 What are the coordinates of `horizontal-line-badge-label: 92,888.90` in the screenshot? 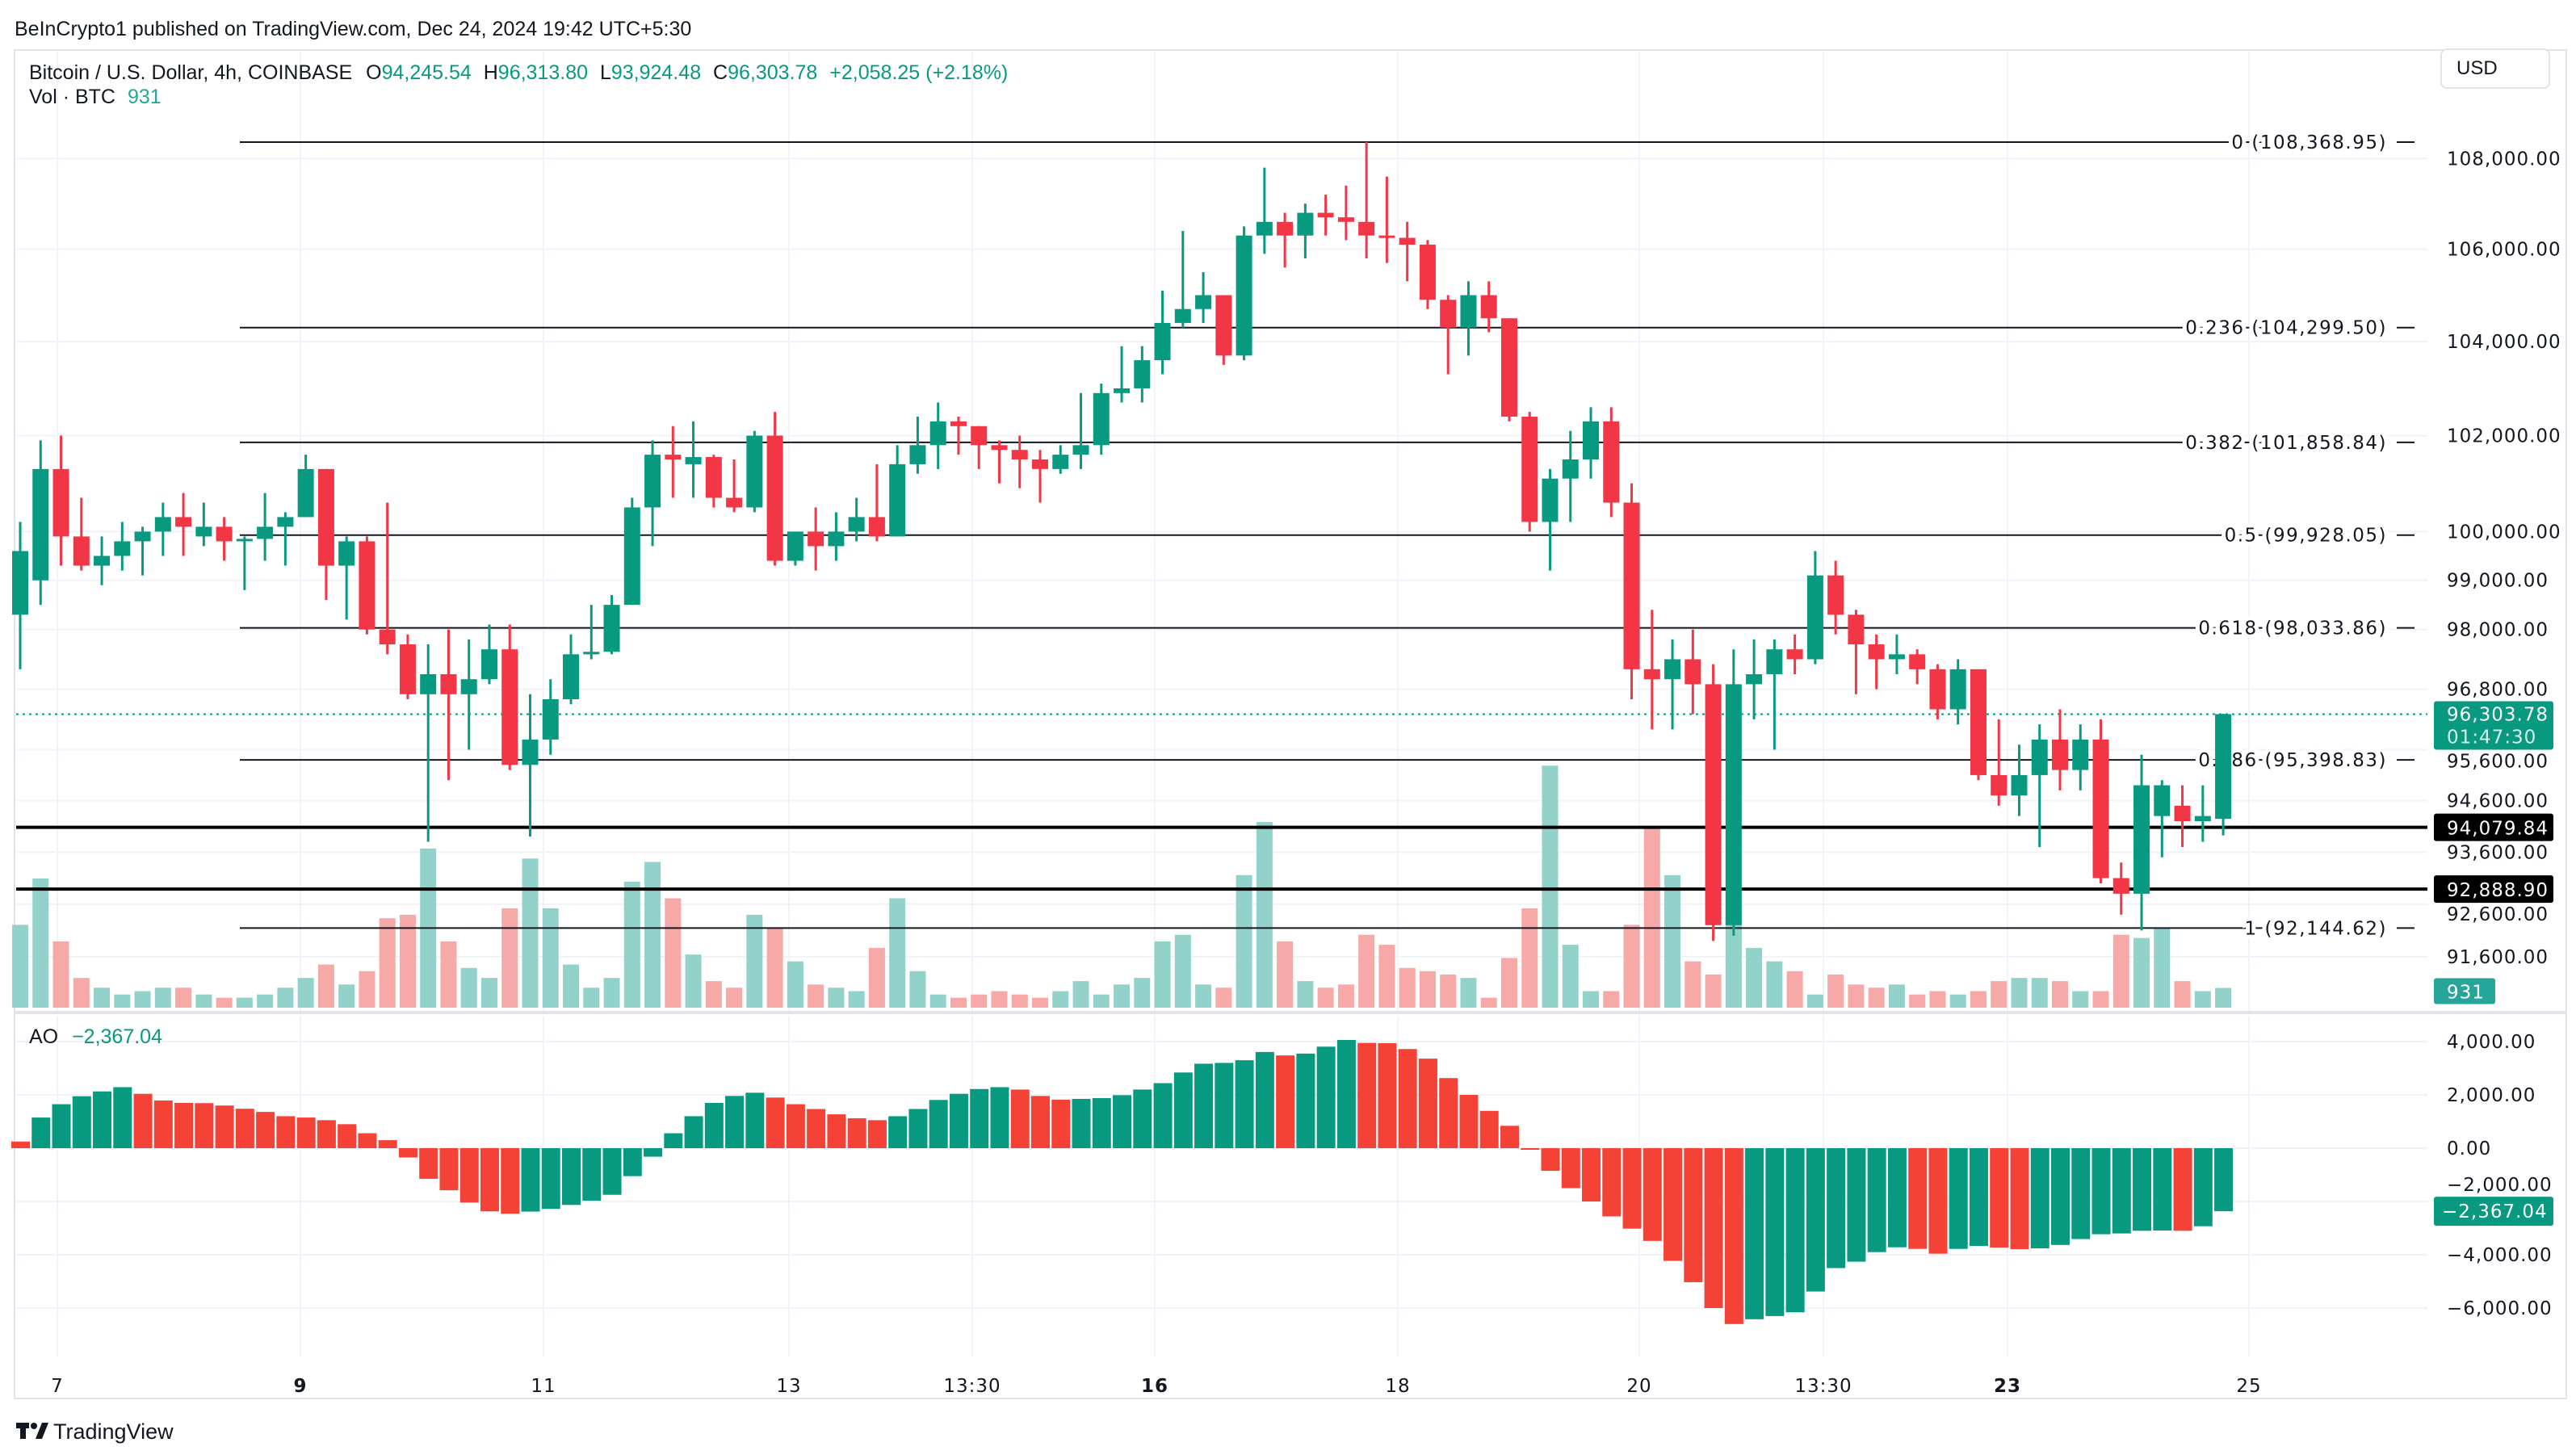 It's located at (2498, 890).